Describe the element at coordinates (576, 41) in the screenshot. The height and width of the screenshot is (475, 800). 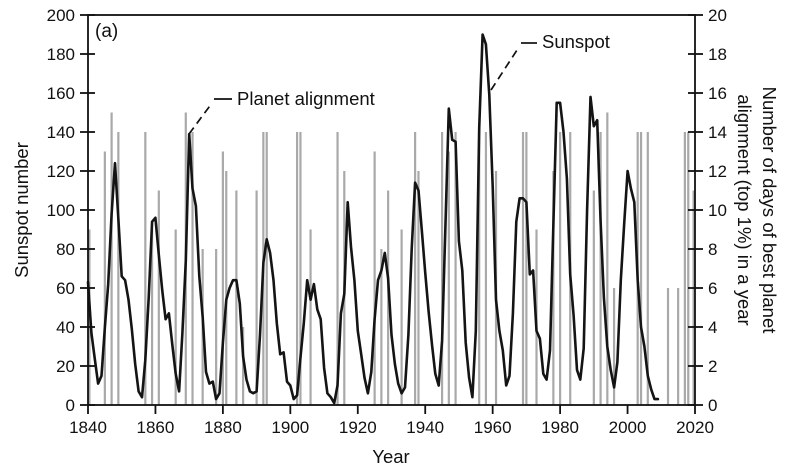
I see `annotation-sunspot: Sunspot` at that location.